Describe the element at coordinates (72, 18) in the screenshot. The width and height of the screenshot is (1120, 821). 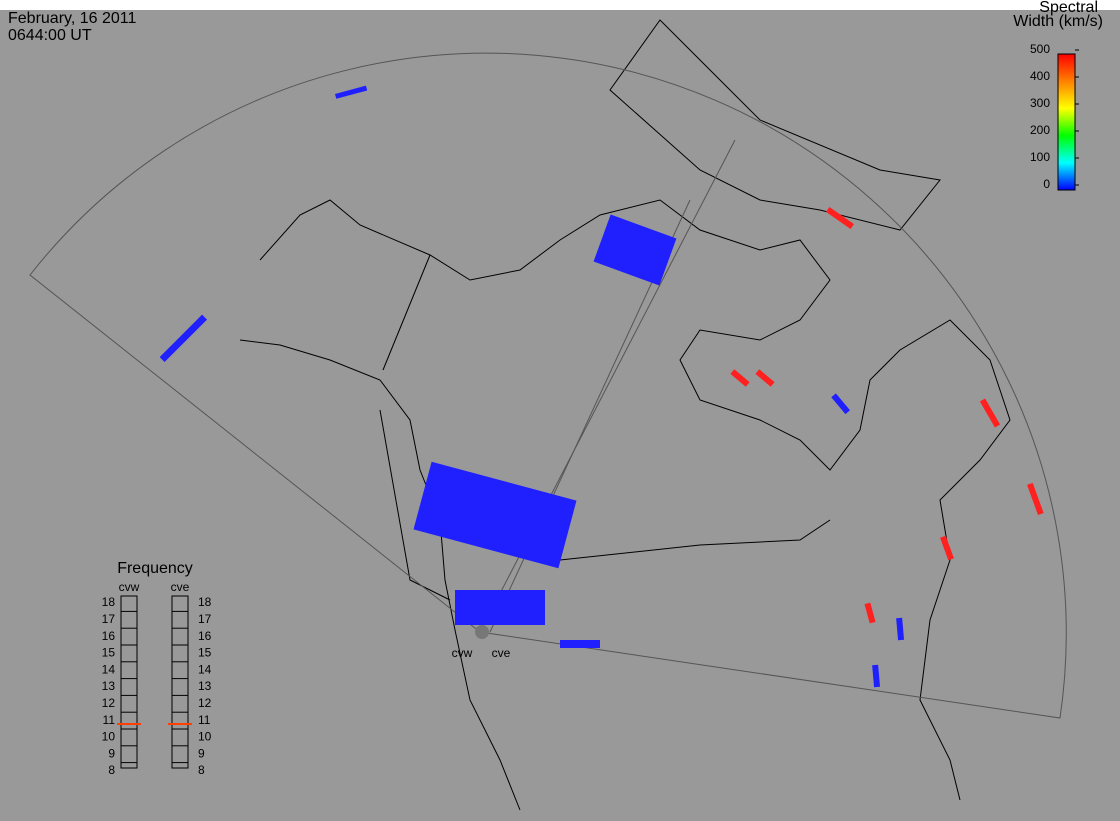
I see `date: February, 16 2011` at that location.